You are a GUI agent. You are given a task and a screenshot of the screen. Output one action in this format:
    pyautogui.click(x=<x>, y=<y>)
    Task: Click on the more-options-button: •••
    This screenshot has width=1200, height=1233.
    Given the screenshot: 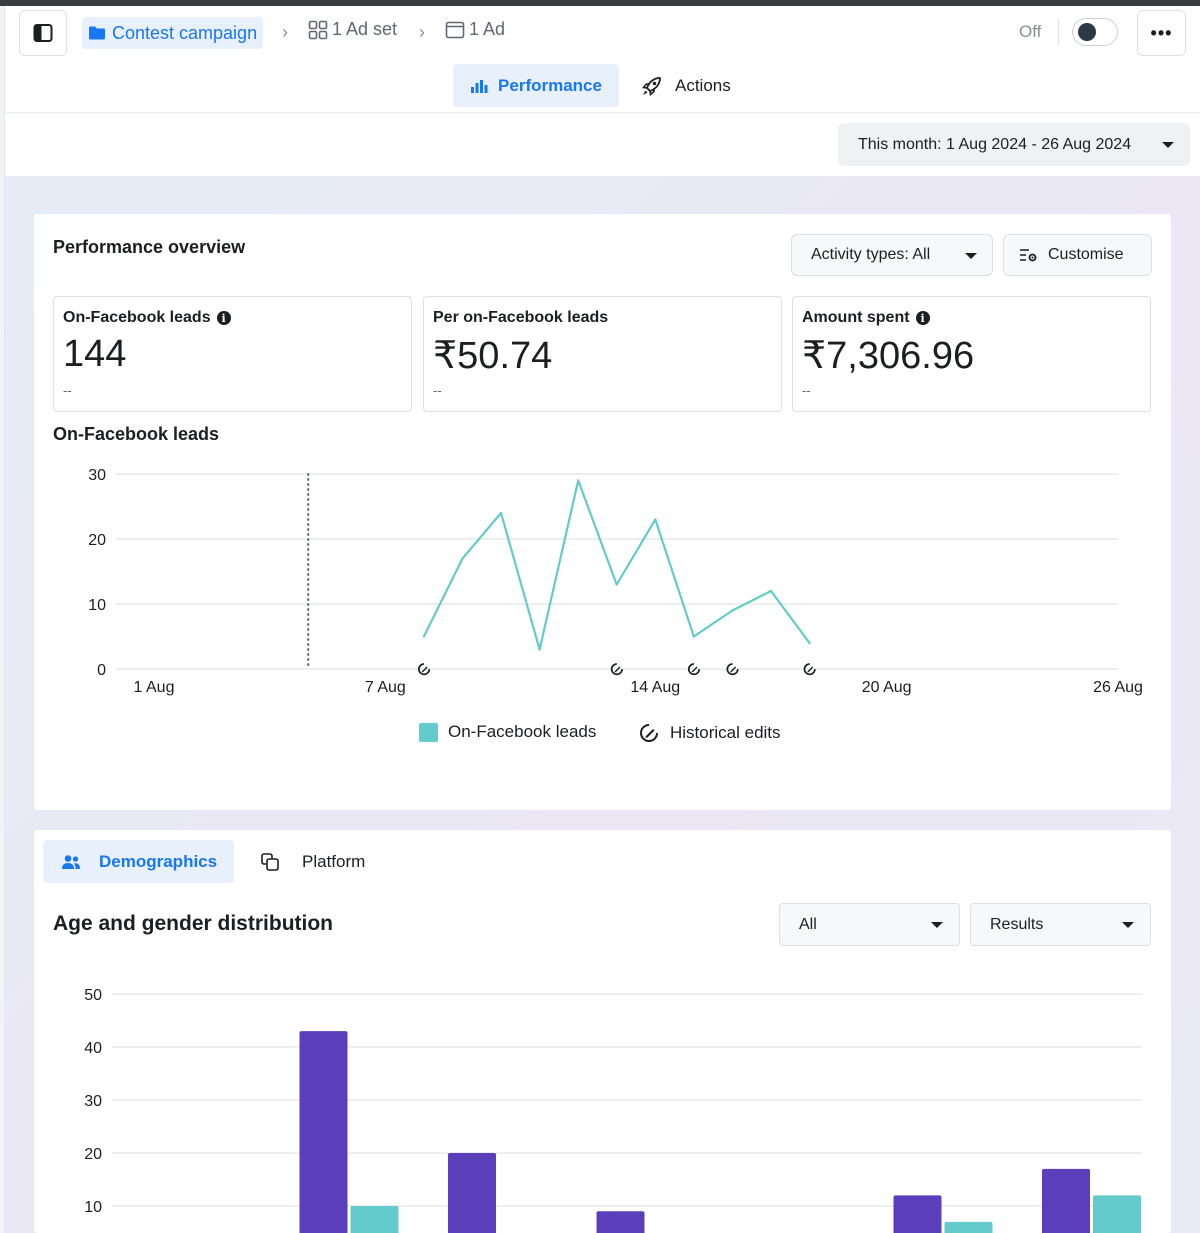 What is the action you would take?
    pyautogui.click(x=1161, y=33)
    